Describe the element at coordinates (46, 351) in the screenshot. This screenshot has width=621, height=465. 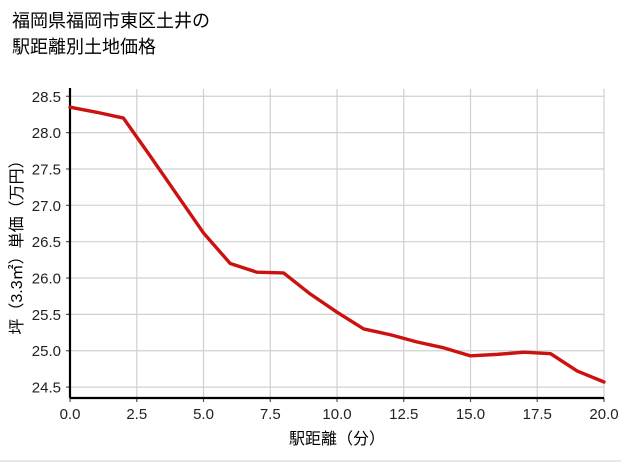
I see `y-tick-label: 25.0` at that location.